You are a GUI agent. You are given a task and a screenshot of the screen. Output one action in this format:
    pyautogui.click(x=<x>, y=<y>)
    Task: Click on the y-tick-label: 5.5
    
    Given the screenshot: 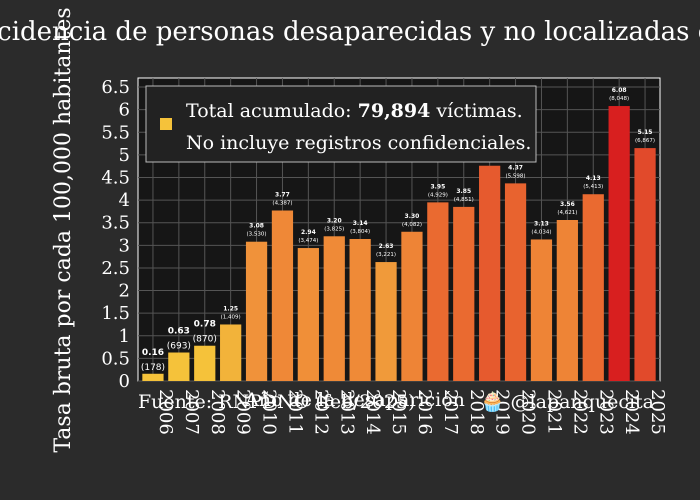 What is the action you would take?
    pyautogui.click(x=115, y=132)
    